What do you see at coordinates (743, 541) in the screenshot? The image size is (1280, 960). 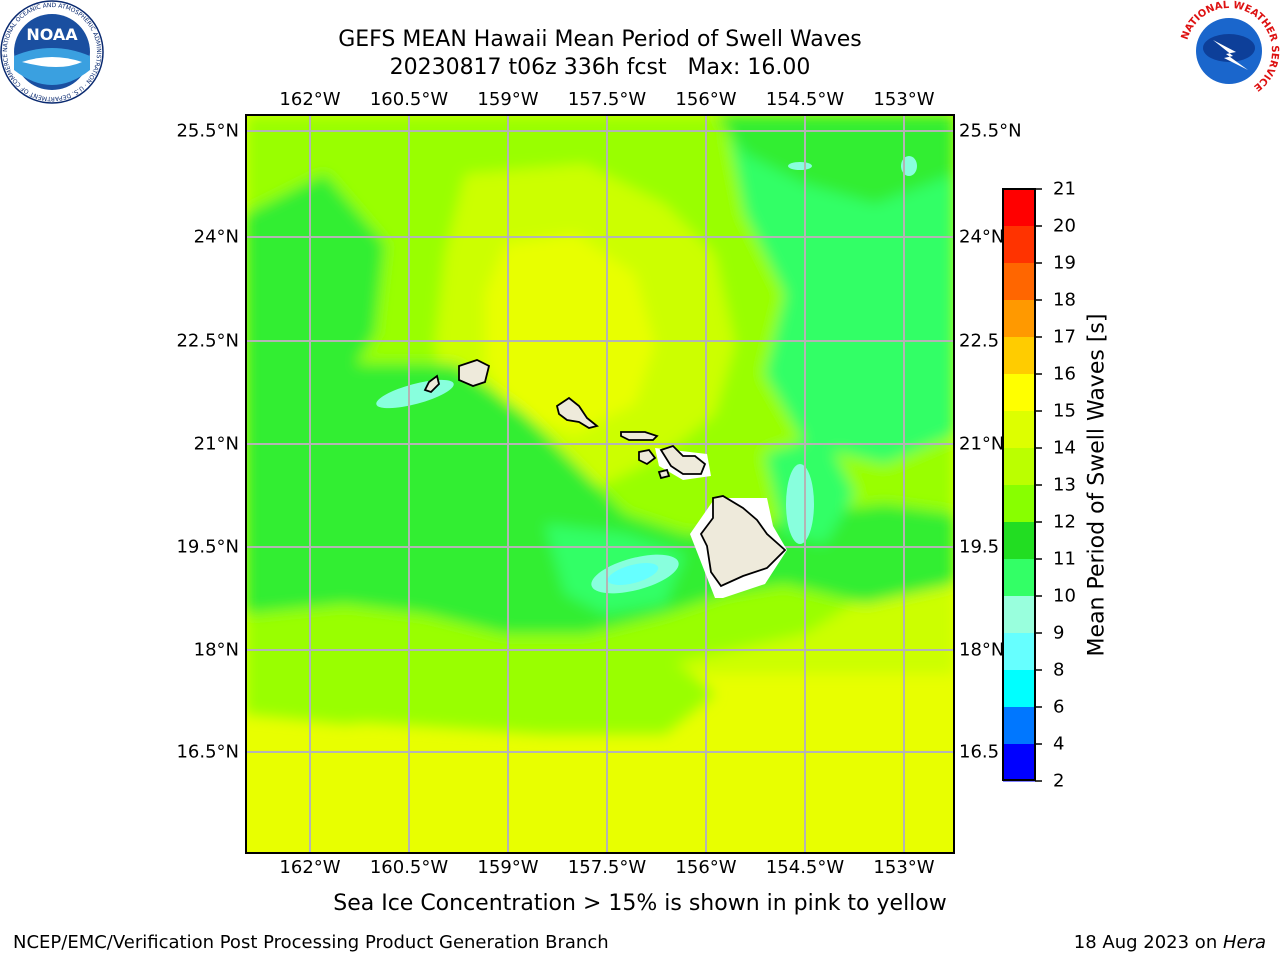 I see `big-island` at bounding box center [743, 541].